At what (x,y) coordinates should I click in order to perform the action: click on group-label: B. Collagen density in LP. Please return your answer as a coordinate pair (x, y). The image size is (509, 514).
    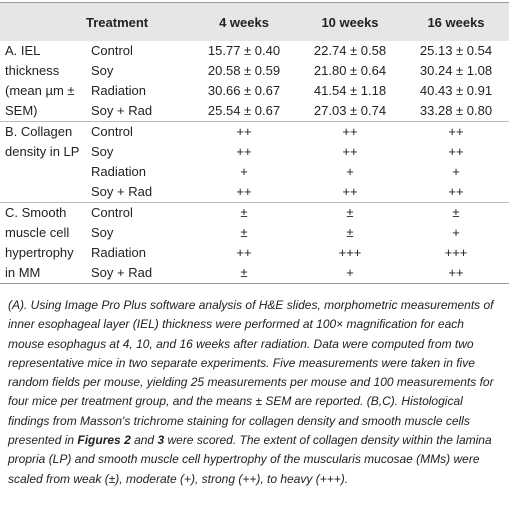
    Looking at the image, I should click on (42, 162).